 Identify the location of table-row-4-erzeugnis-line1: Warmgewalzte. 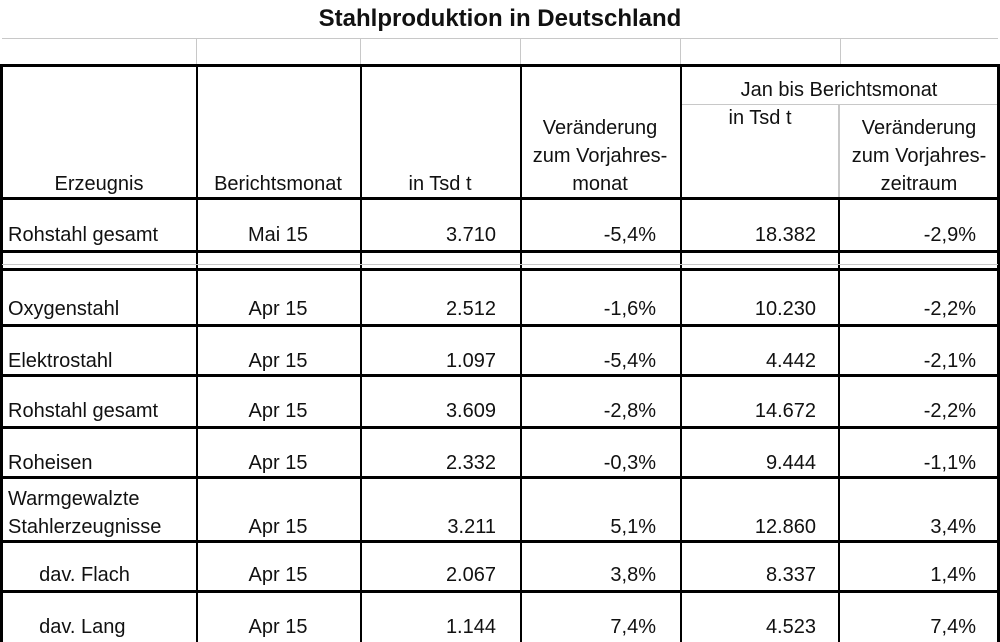
(74, 499).